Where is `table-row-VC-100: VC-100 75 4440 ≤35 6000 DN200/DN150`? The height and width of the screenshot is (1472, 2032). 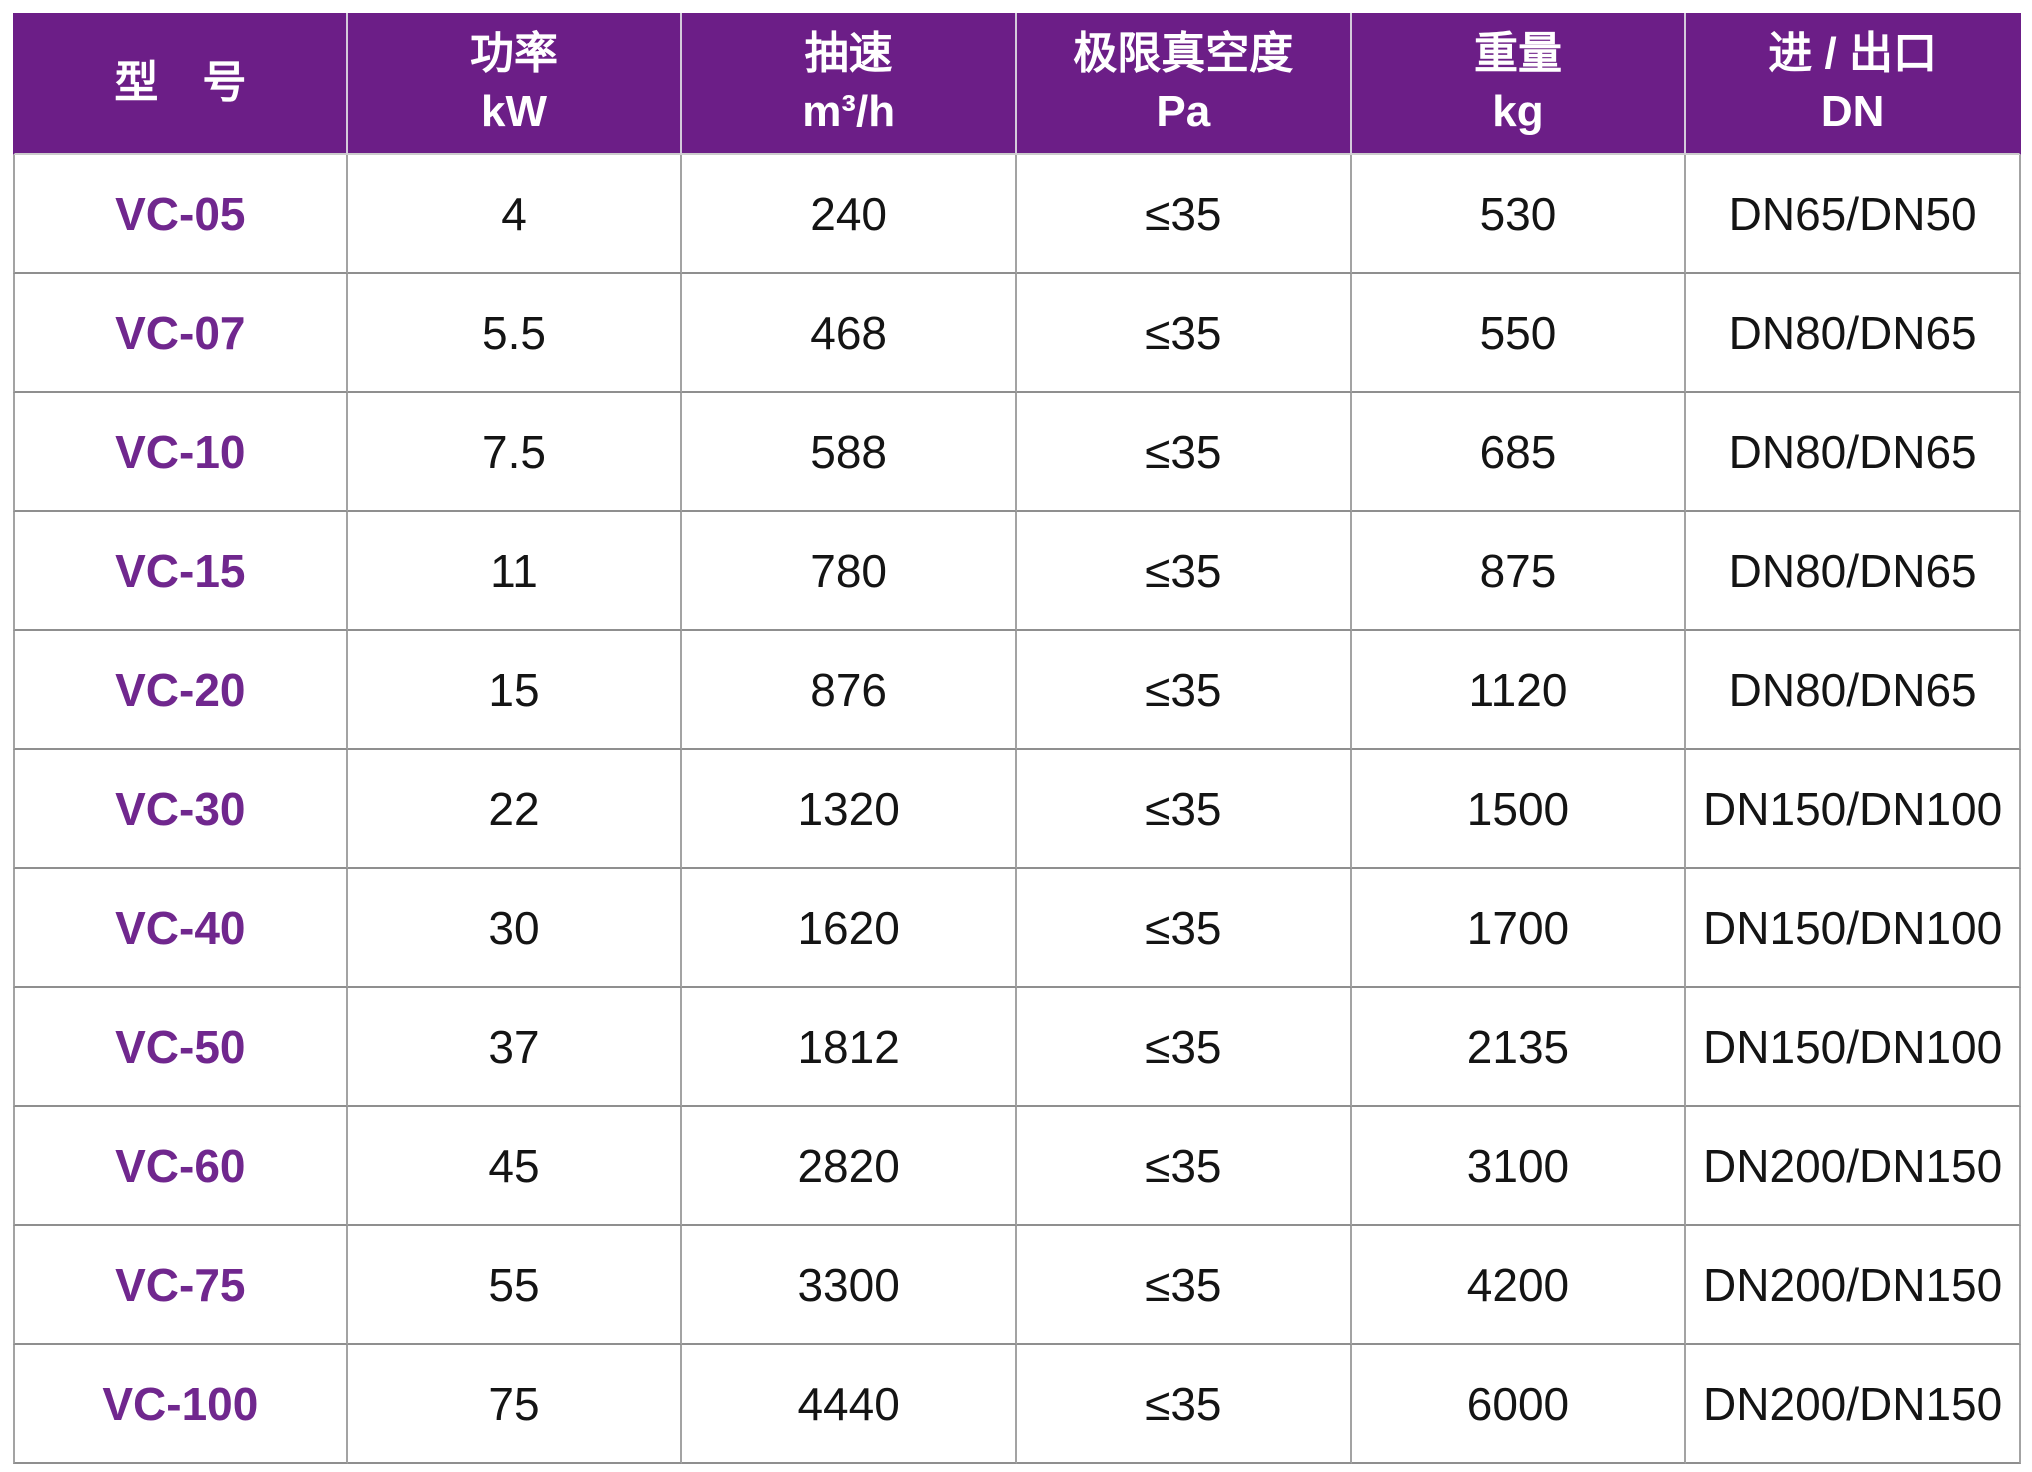 table-row-VC-100: VC-100 75 4440 ≤35 6000 DN200/DN150 is located at coordinates (1017, 1404).